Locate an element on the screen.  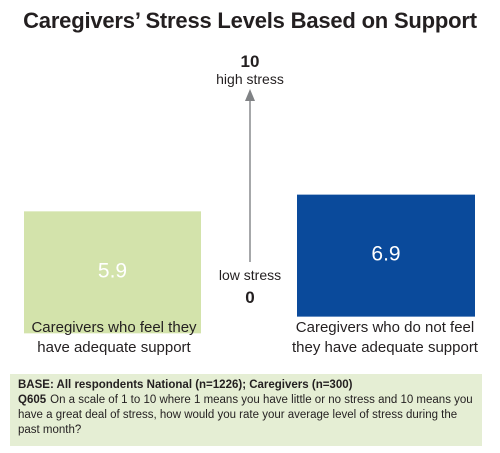
bar-value-label: 5.9 is located at coordinates (112, 270).